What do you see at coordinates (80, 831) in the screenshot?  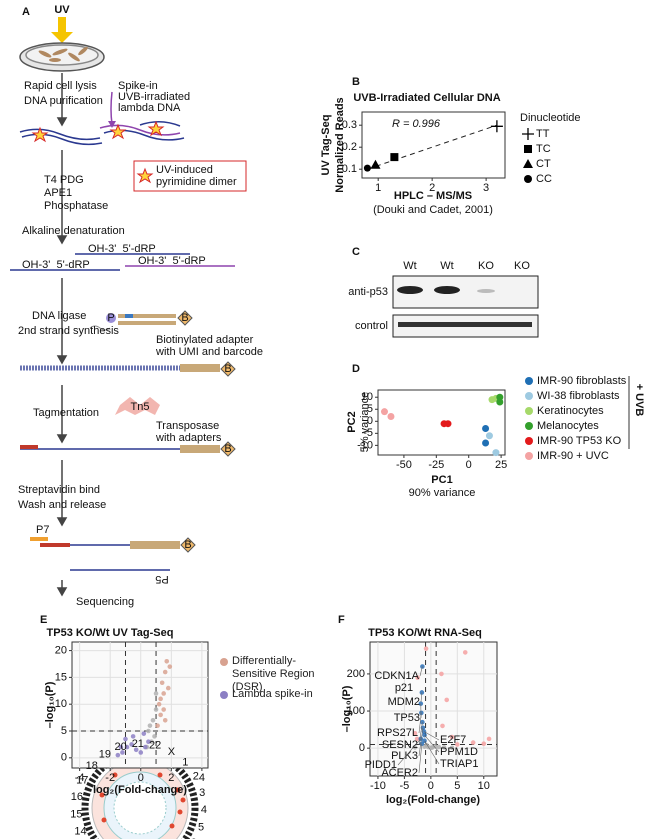 I see `circos-label: 14` at bounding box center [80, 831].